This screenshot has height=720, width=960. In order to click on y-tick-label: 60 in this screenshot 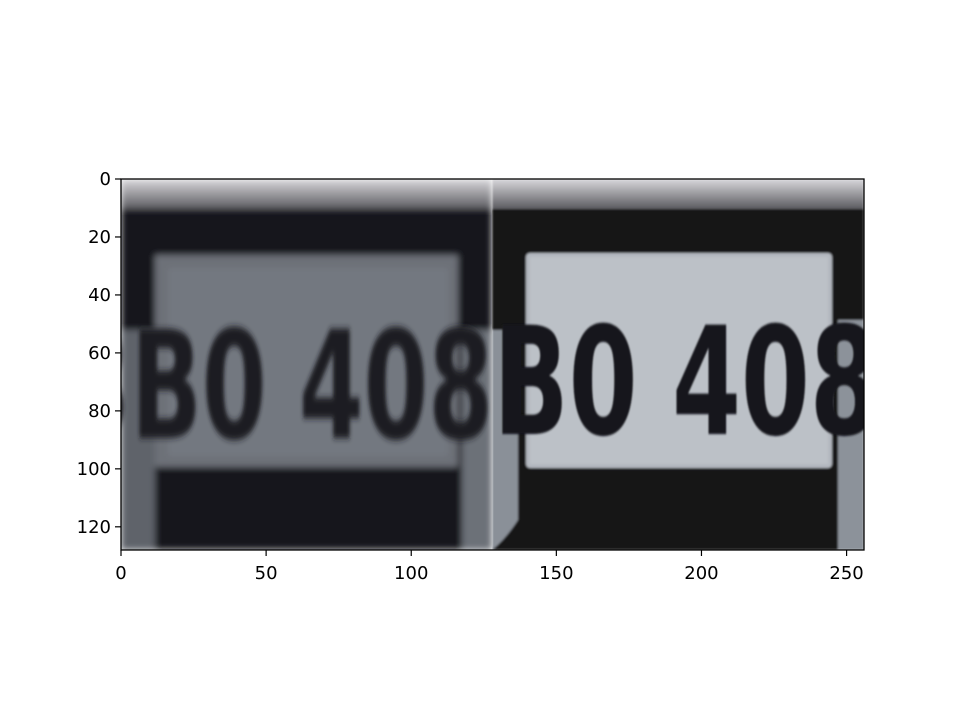, I will do `click(99, 353)`.